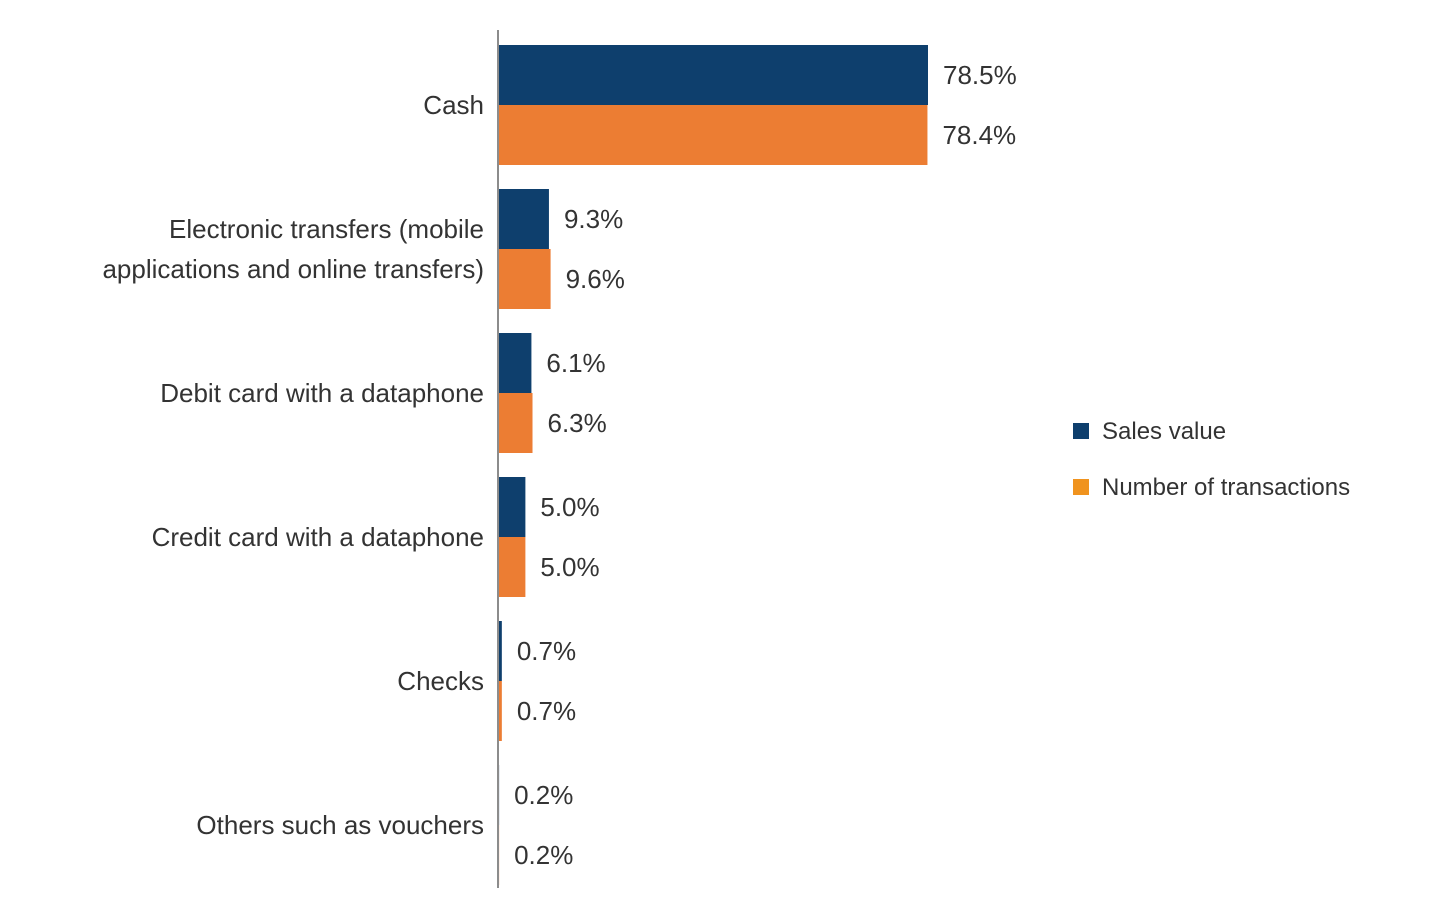 The height and width of the screenshot is (921, 1440). What do you see at coordinates (1226, 487) in the screenshot?
I see `legend-label: Number of transactions` at bounding box center [1226, 487].